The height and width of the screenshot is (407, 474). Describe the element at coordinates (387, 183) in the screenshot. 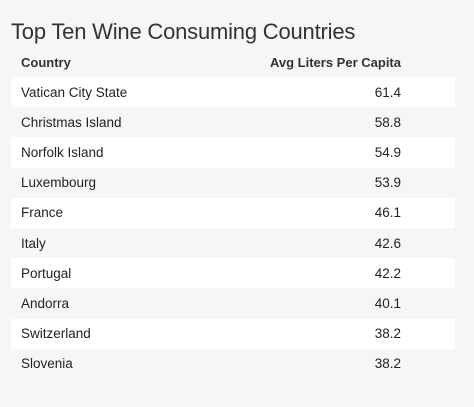

I see `value-cell: 53.9` at that location.